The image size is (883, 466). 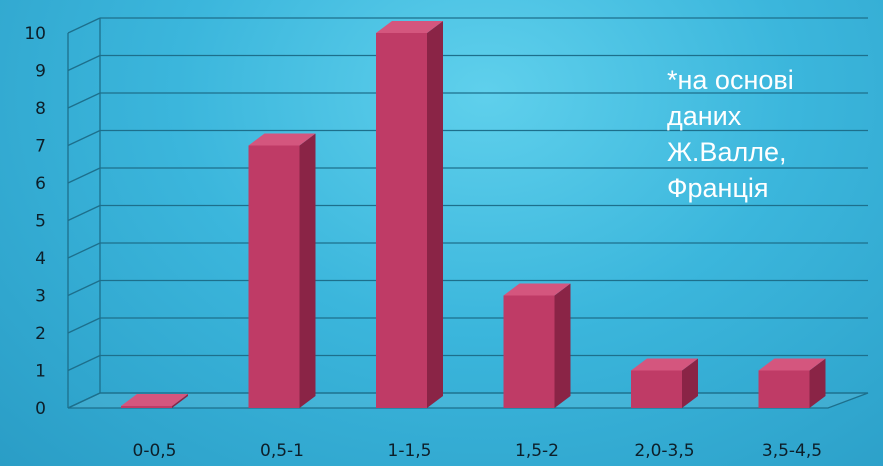 I want to click on x-tick-label: 1,5-2, so click(x=537, y=451).